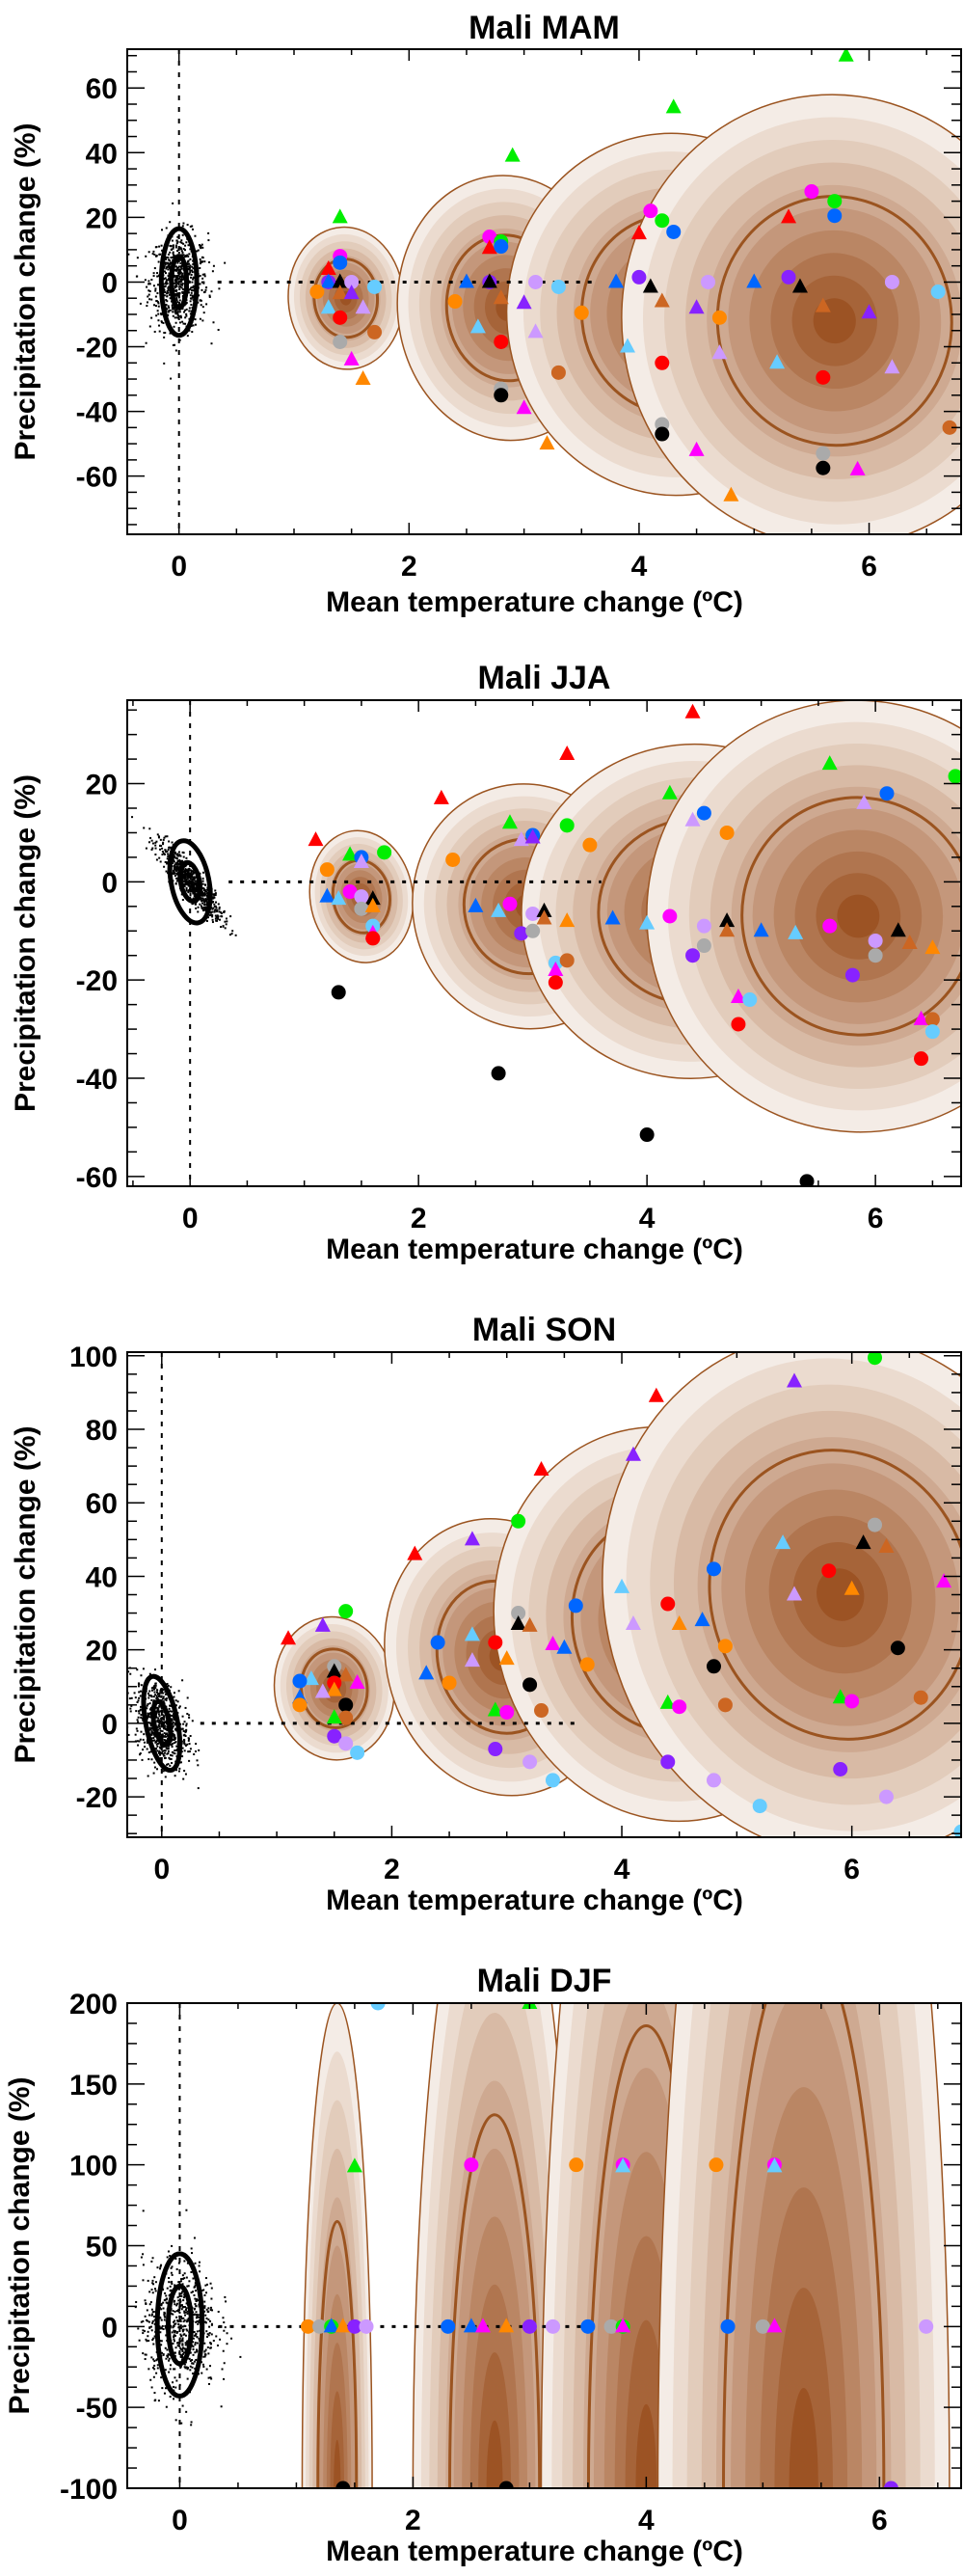  I want to click on y-tick-label: -60, so click(97, 1178).